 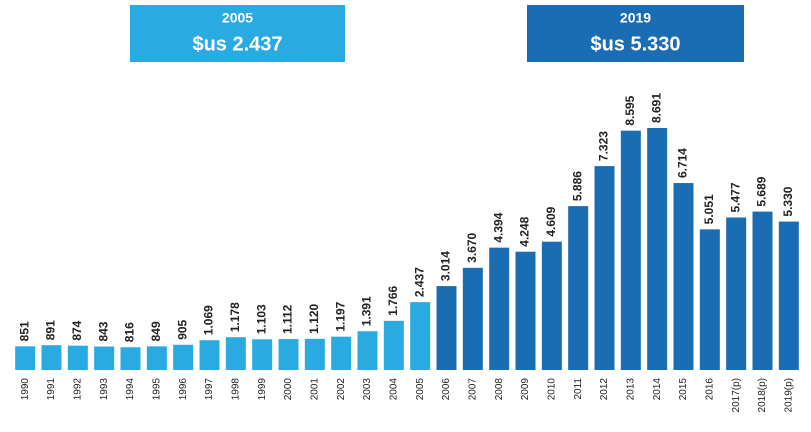 What do you see at coordinates (788, 395) in the screenshot?
I see `x-tick-label: 2019(p)` at bounding box center [788, 395].